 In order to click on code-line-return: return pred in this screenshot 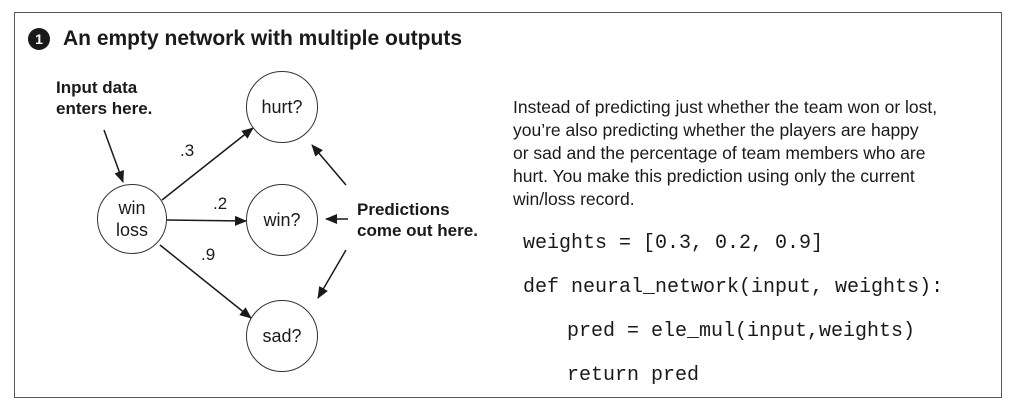, I will do `click(633, 375)`.